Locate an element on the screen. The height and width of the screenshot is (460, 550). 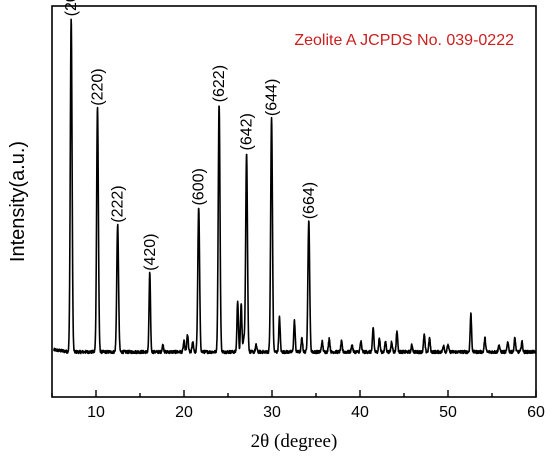
x-tick-label: 50 is located at coordinates (448, 412).